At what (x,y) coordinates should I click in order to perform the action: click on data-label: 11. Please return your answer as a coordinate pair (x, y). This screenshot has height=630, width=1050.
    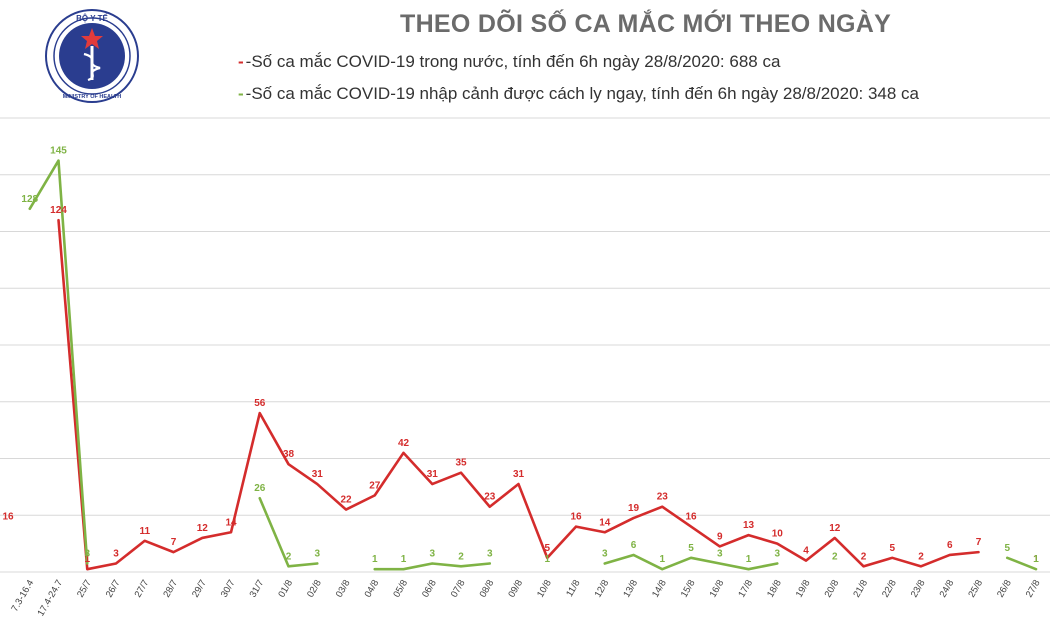
    Looking at the image, I should click on (144, 531).